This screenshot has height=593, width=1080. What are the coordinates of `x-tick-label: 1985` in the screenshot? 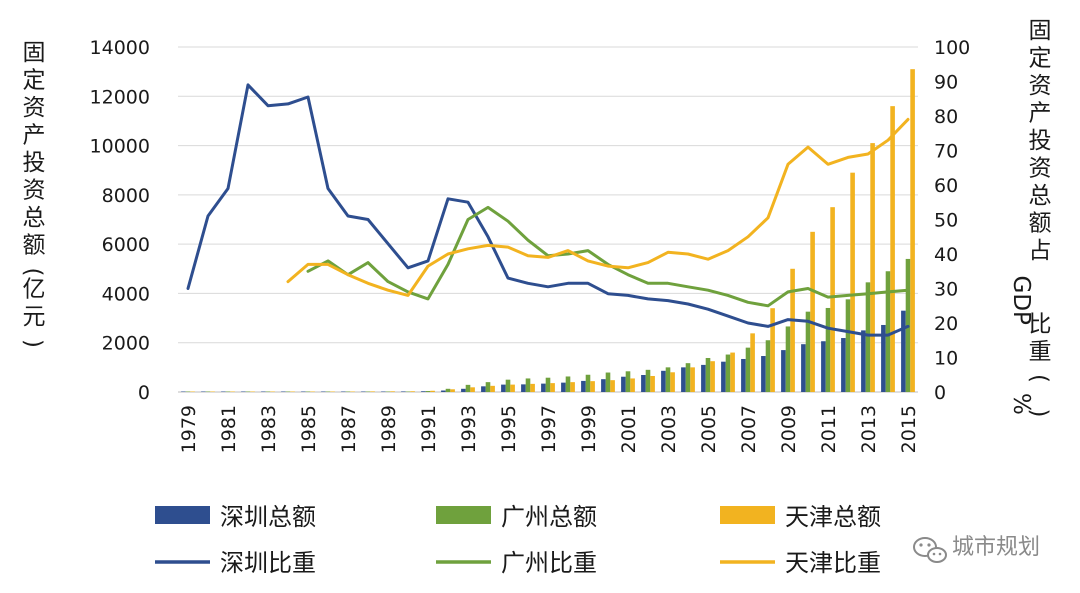 It's located at (309, 429).